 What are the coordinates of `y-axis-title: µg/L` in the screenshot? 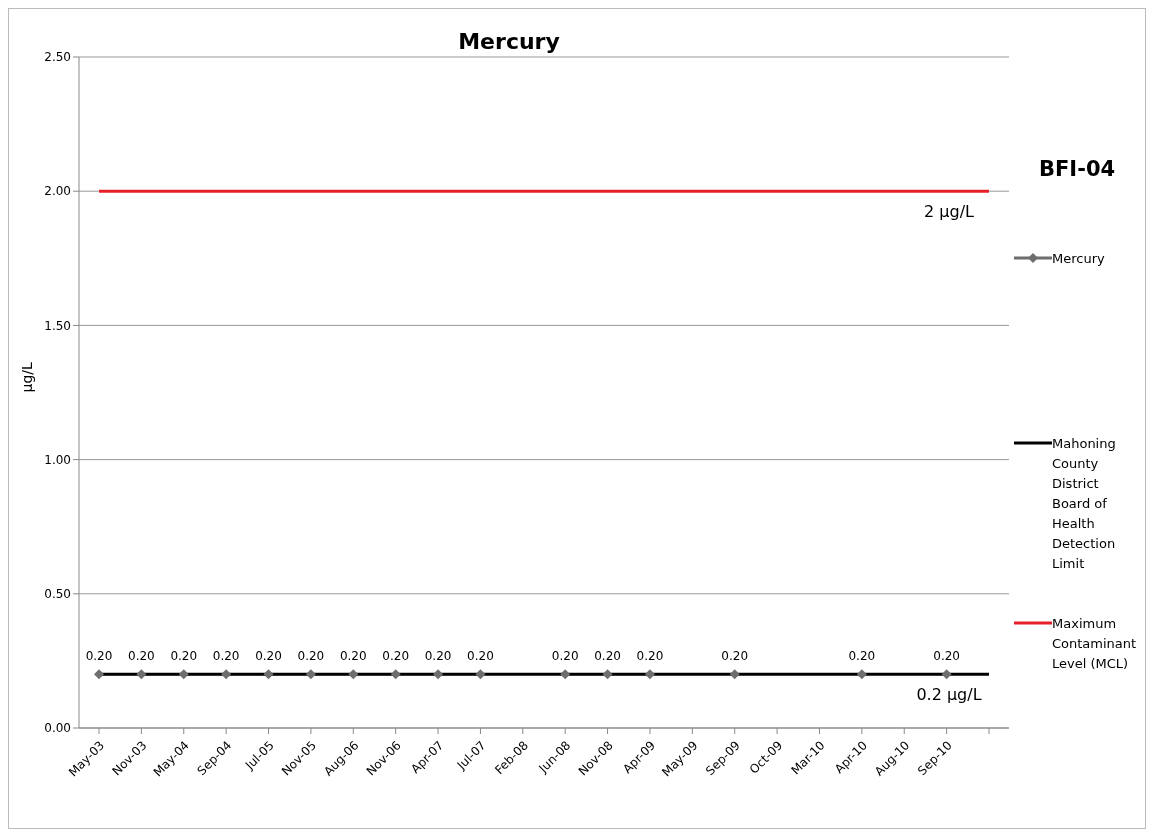 It's located at (26, 377).